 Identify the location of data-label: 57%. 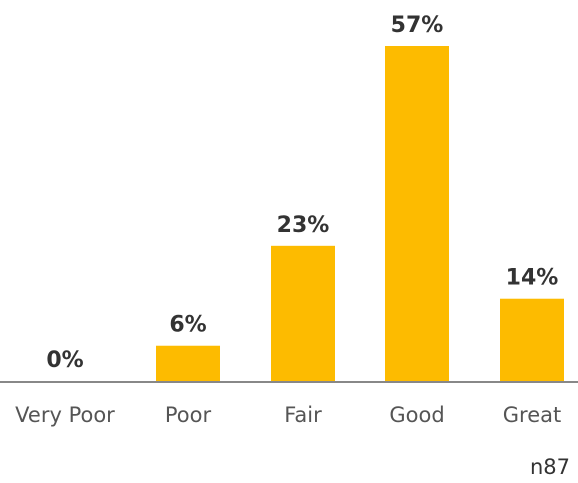
(417, 25).